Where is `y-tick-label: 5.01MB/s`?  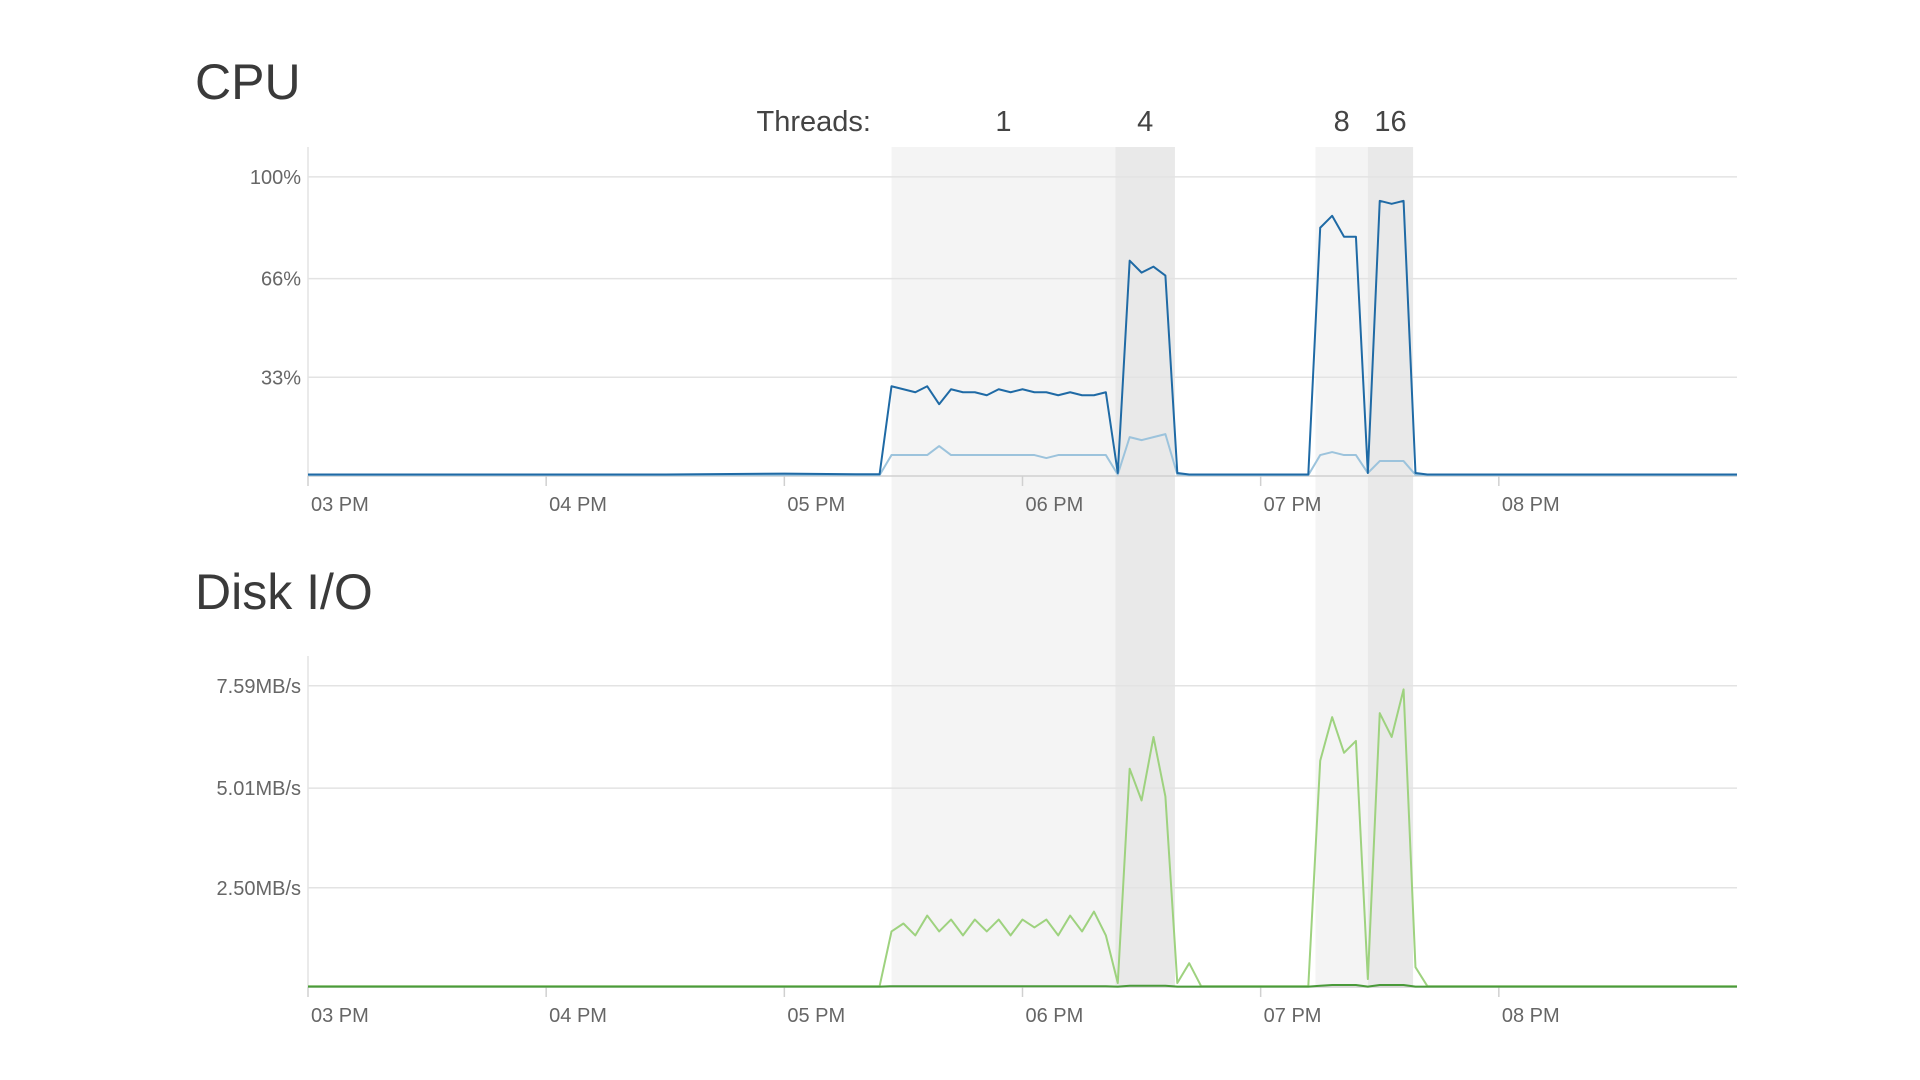 y-tick-label: 5.01MB/s is located at coordinates (259, 789).